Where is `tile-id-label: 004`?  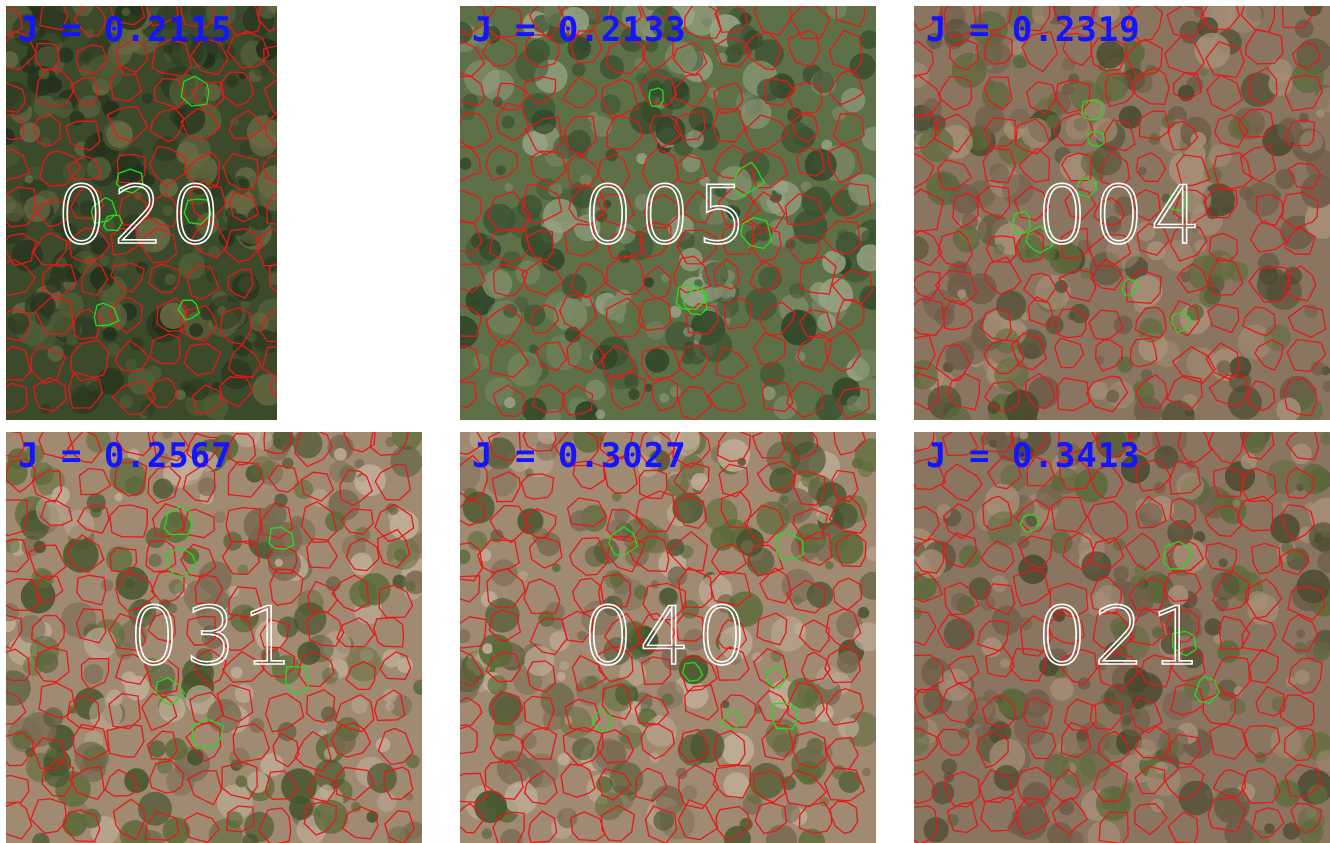 tile-id-label: 004 is located at coordinates (1122, 215).